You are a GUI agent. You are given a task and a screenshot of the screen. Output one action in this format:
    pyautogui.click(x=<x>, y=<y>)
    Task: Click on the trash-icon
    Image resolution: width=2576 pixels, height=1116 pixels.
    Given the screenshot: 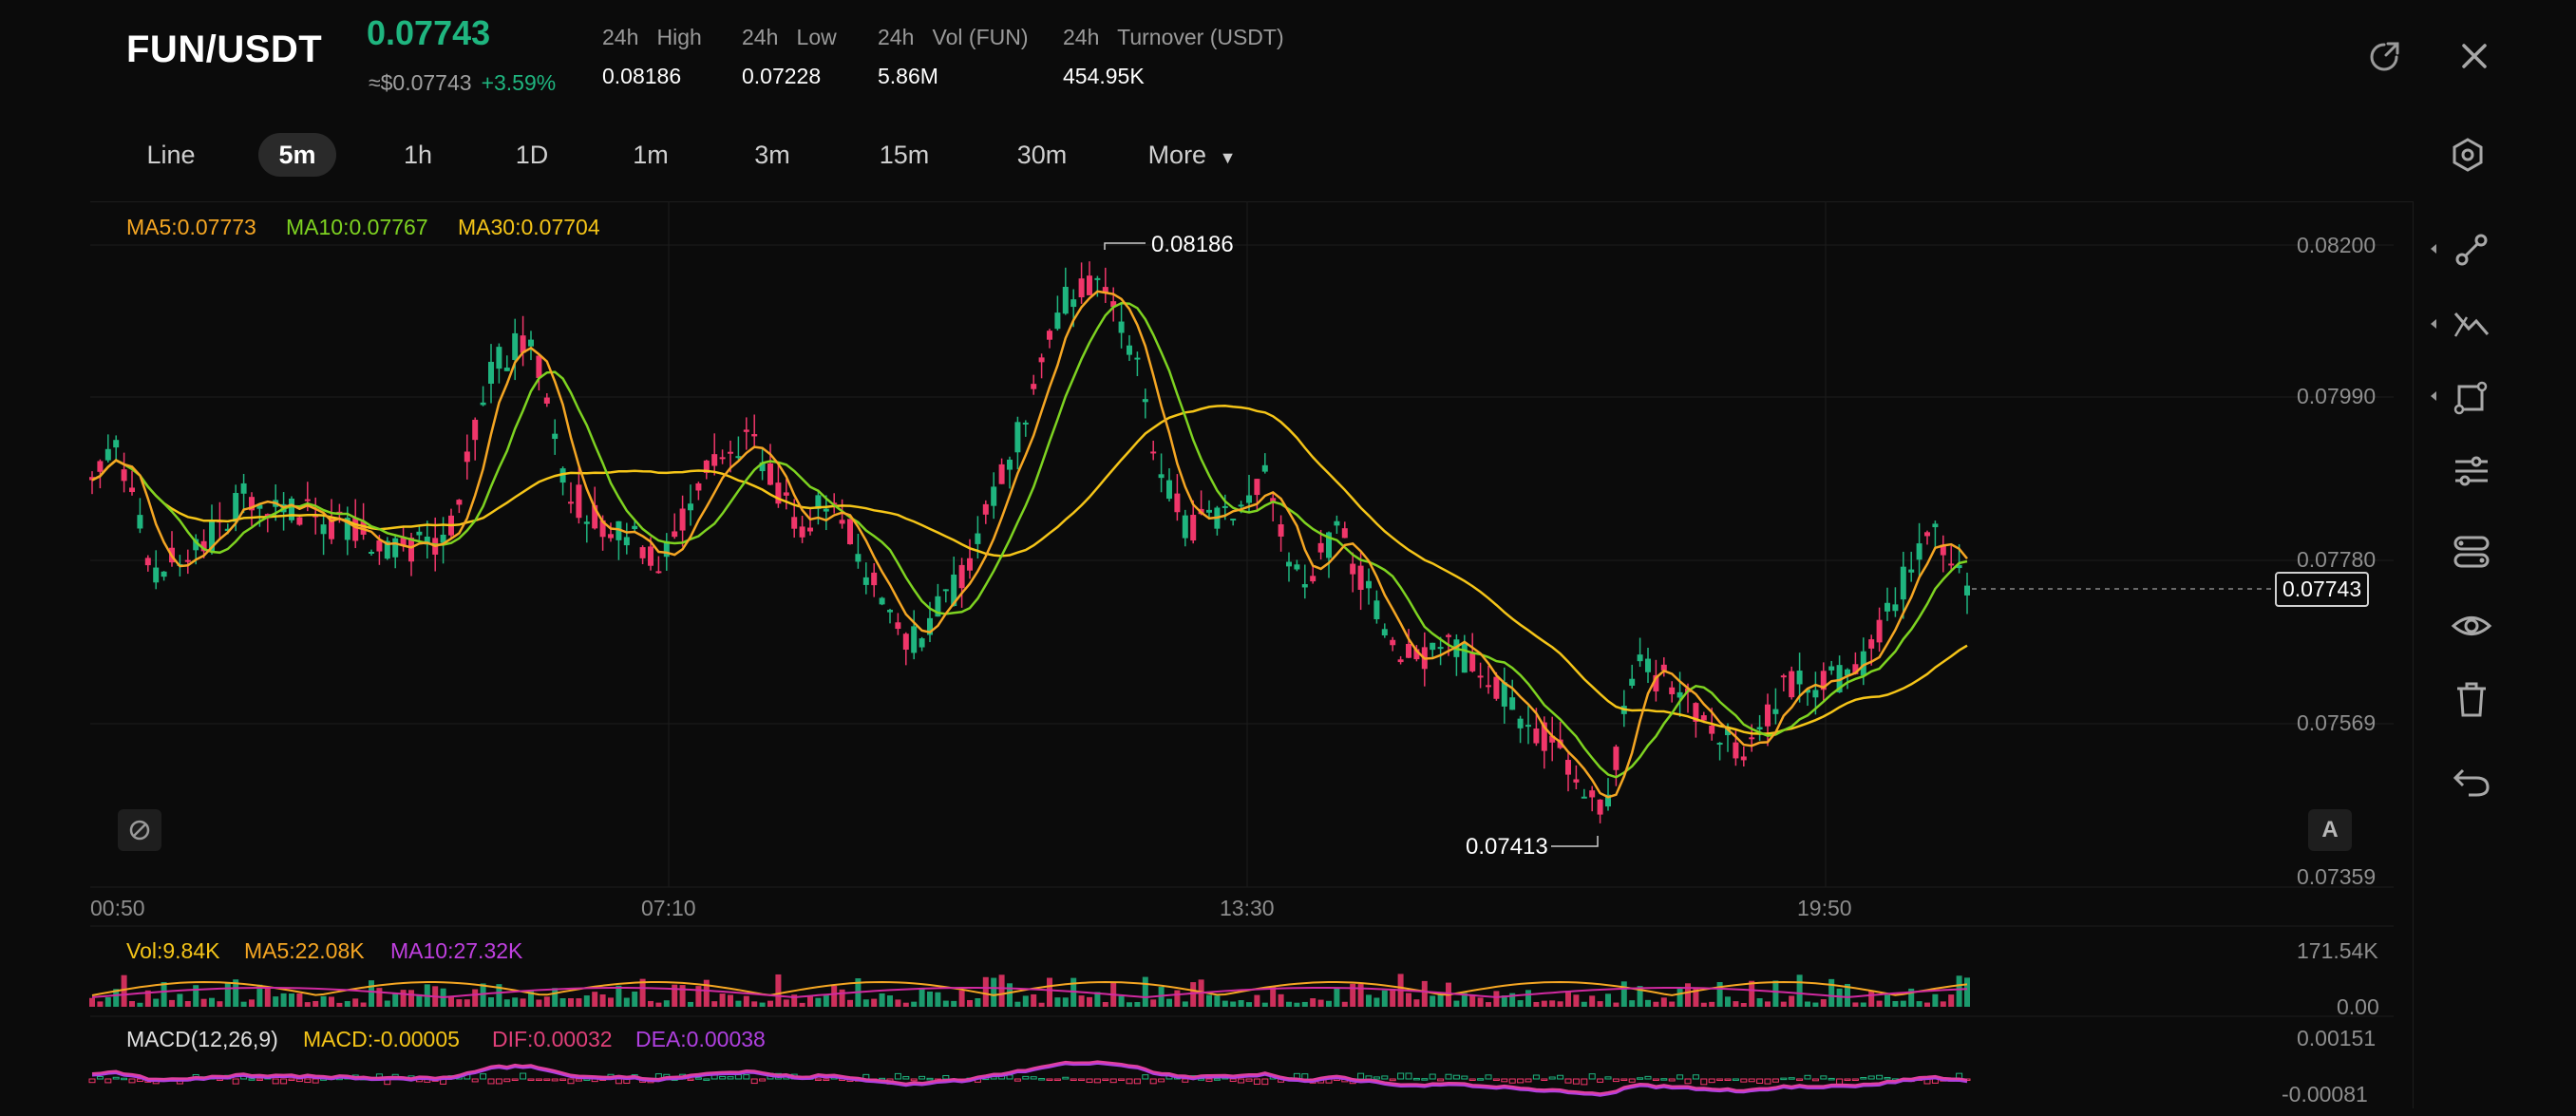 What is the action you would take?
    pyautogui.click(x=2471, y=699)
    